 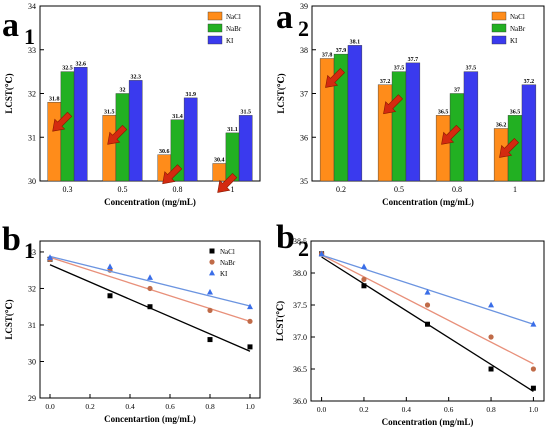 I want to click on bar-data-label: 36.2, so click(x=501, y=126).